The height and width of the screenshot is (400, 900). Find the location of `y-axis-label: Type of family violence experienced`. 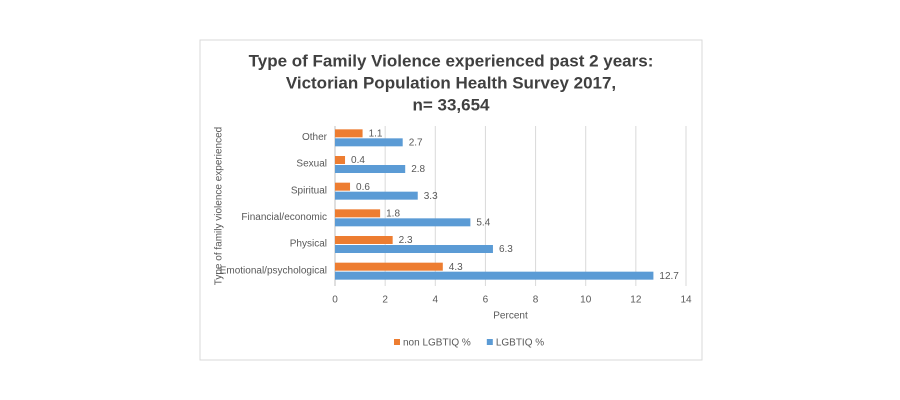

y-axis-label: Type of family violence experienced is located at coordinates (219, 206).